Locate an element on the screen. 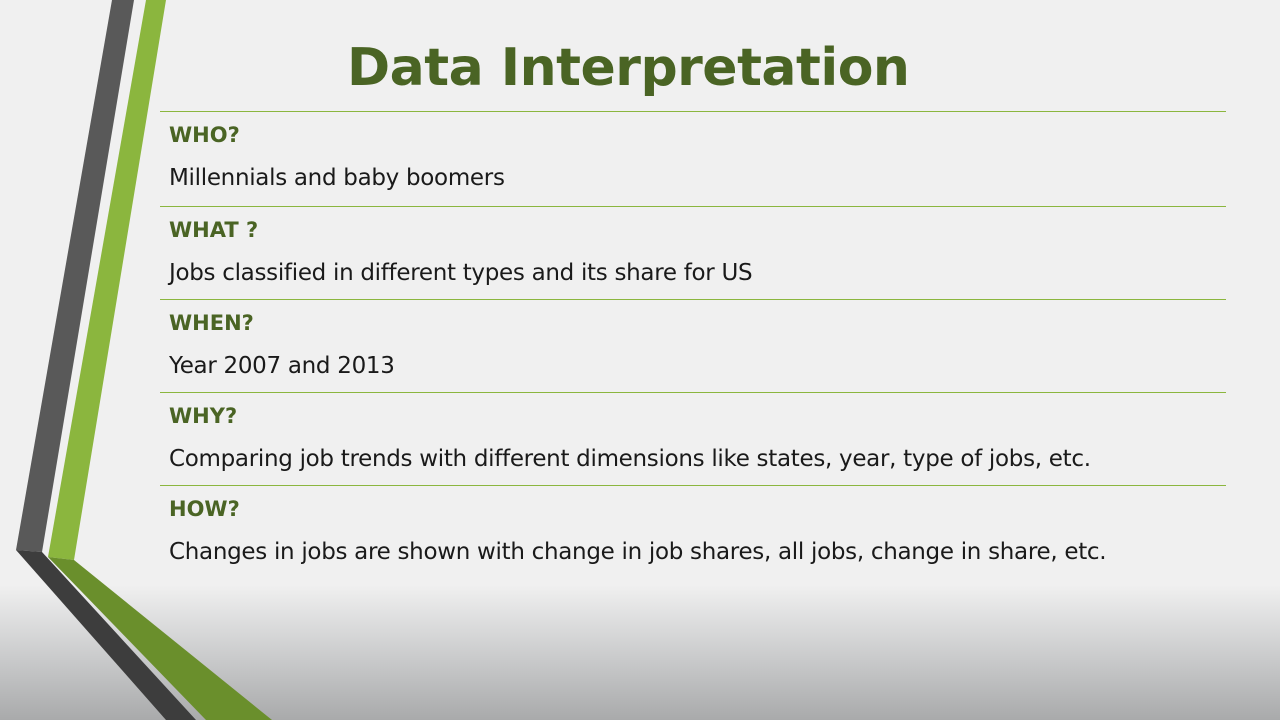  slide-title: Data Interpretation is located at coordinates (628, 68).